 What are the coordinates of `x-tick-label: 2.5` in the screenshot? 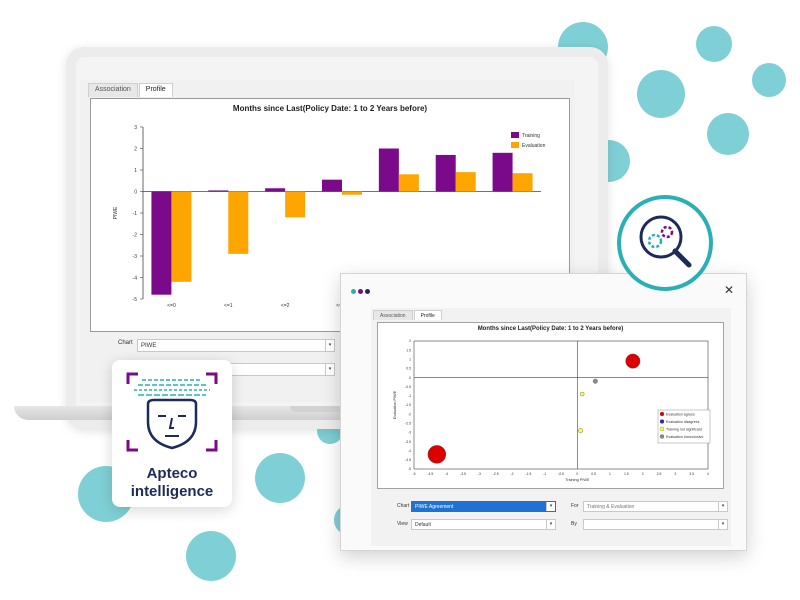 It's located at (659, 474).